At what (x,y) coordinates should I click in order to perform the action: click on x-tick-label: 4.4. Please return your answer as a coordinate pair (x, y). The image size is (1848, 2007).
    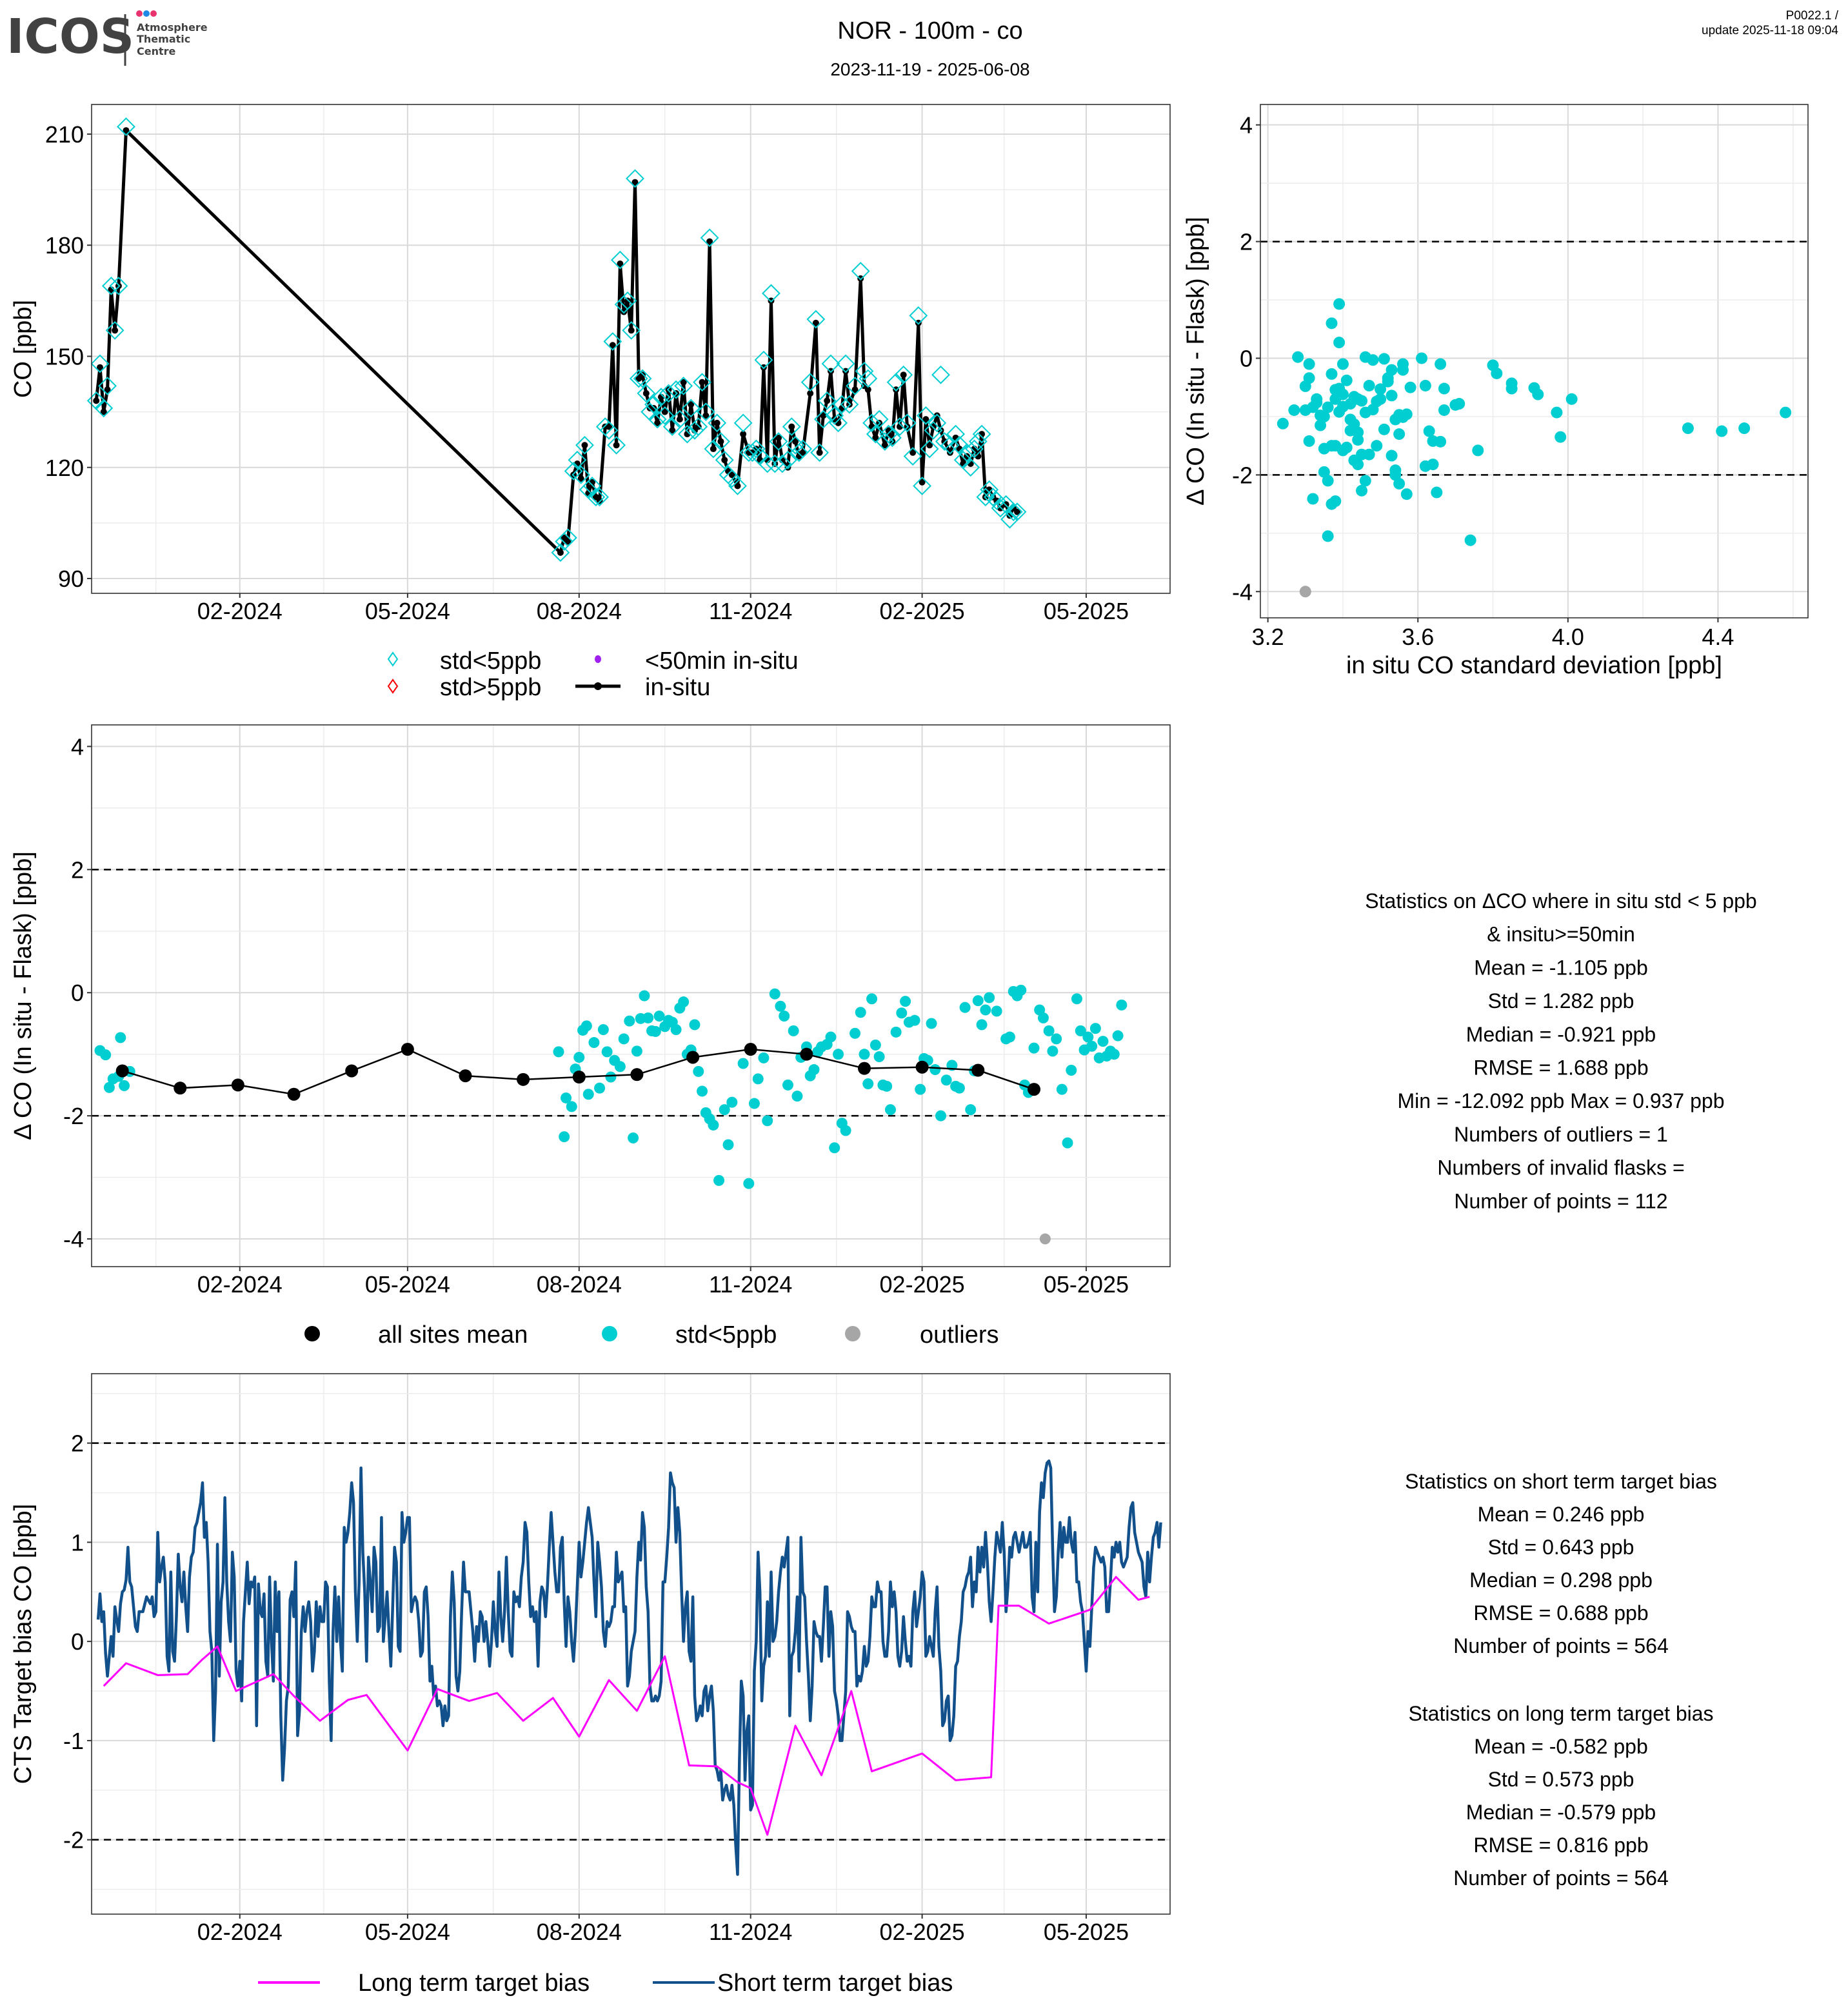
    Looking at the image, I should click on (1718, 637).